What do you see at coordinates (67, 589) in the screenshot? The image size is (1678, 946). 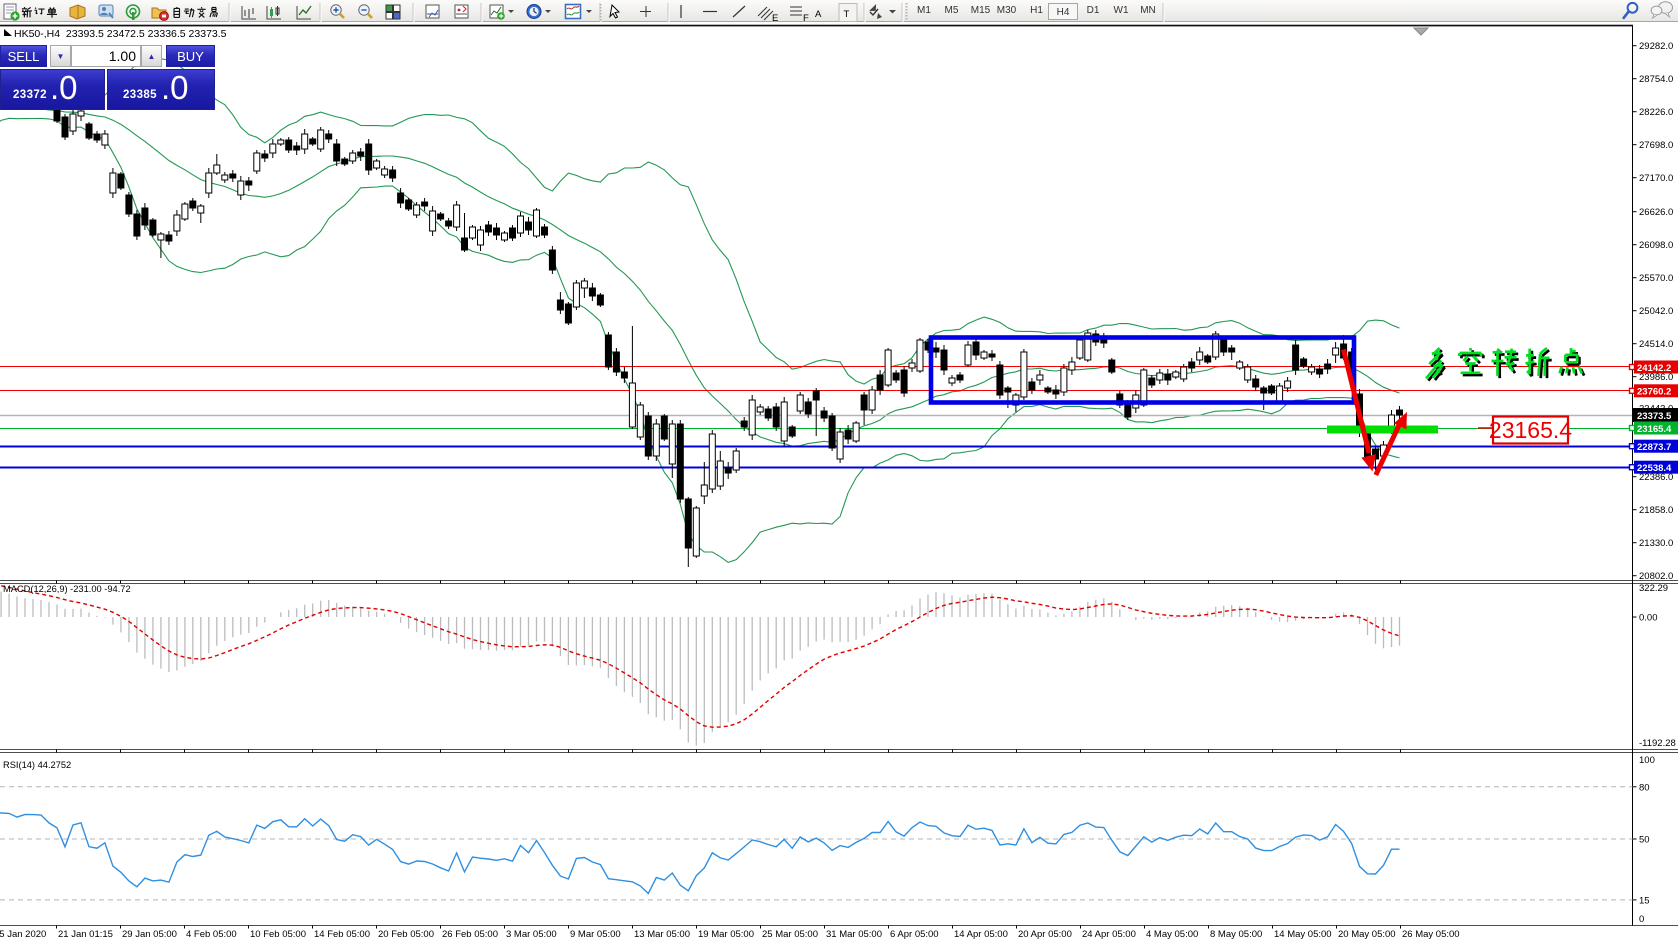 I see `svg-text: MACD(12,26,9) -231.00 -94.72` at bounding box center [67, 589].